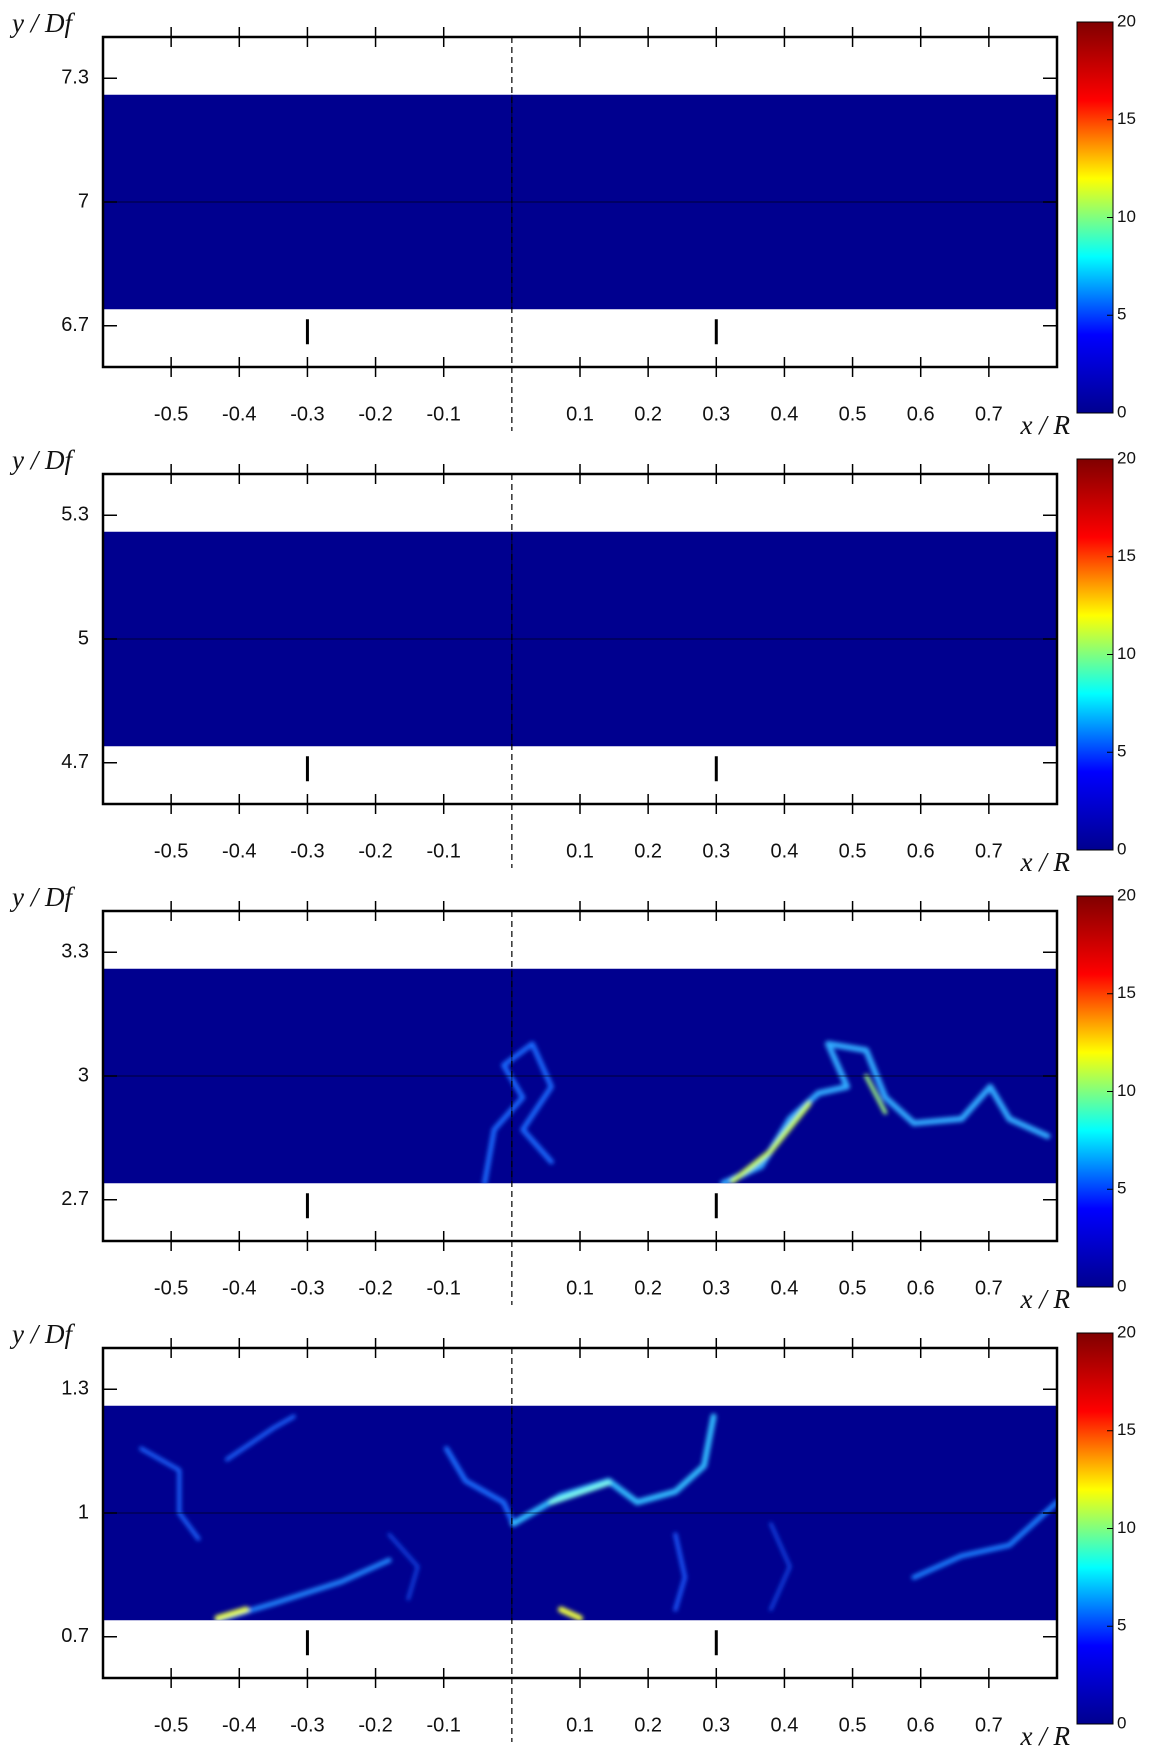 The width and height of the screenshot is (1154, 1753). I want to click on y-tick-label: 1.3, so click(75, 1389).